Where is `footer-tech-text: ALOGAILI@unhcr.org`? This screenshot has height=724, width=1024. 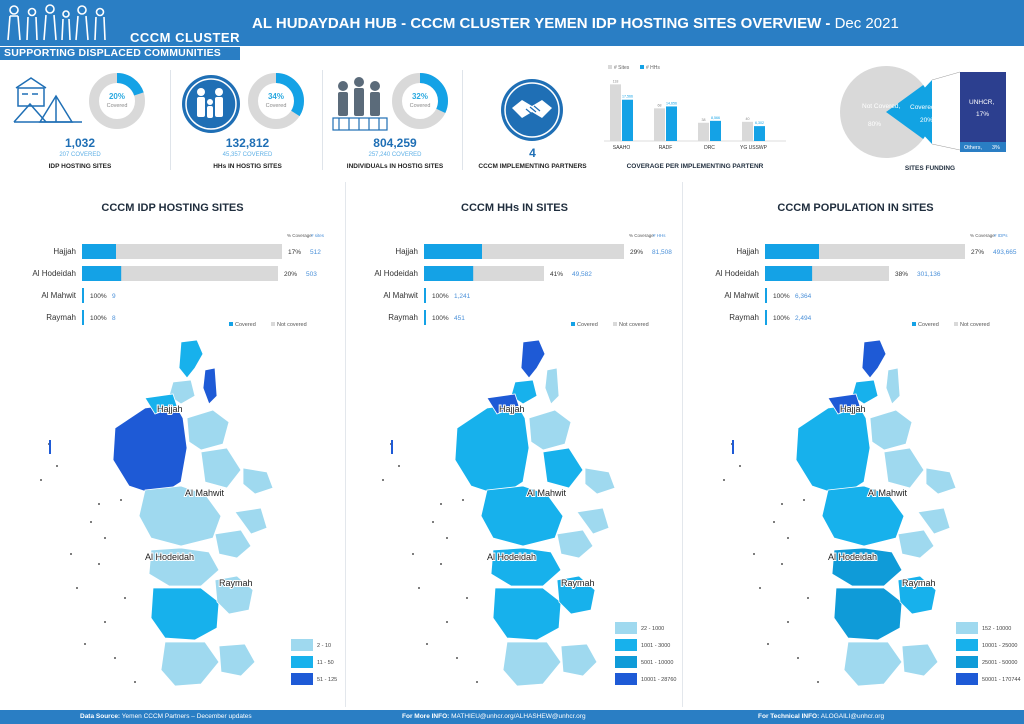 footer-tech-text: ALOGAILI@unhcr.org is located at coordinates (852, 716).